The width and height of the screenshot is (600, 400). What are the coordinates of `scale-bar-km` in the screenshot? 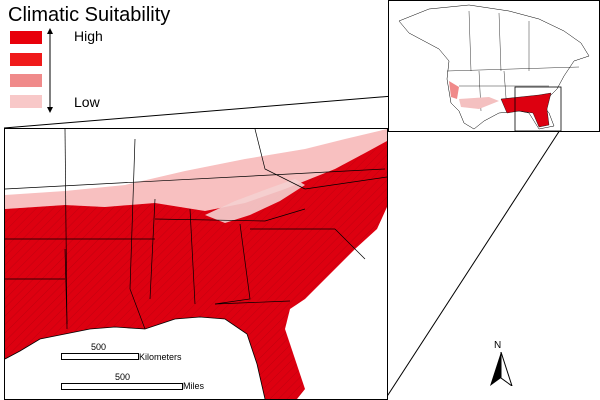 It's located at (100, 356).